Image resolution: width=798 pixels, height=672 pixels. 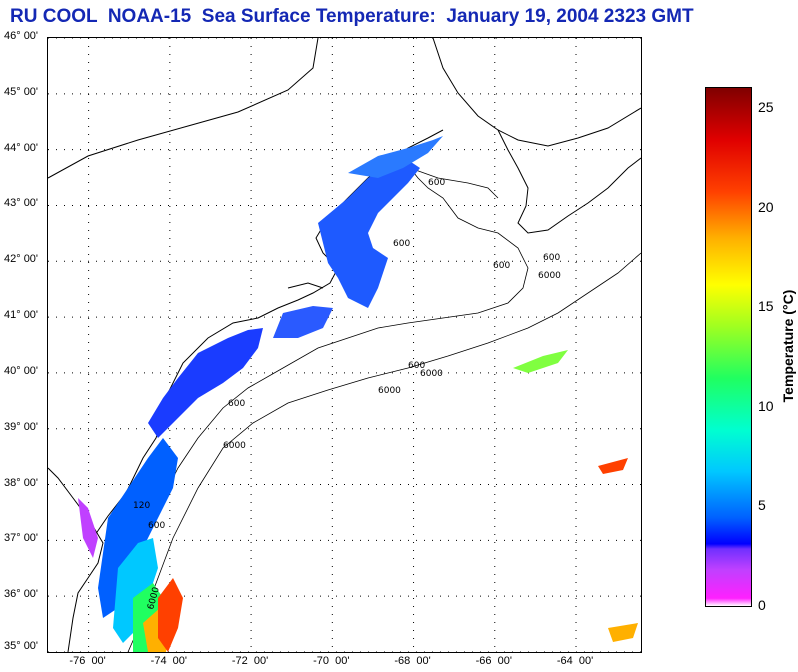 I want to click on longitude-label: -72 00', so click(x=250, y=661).